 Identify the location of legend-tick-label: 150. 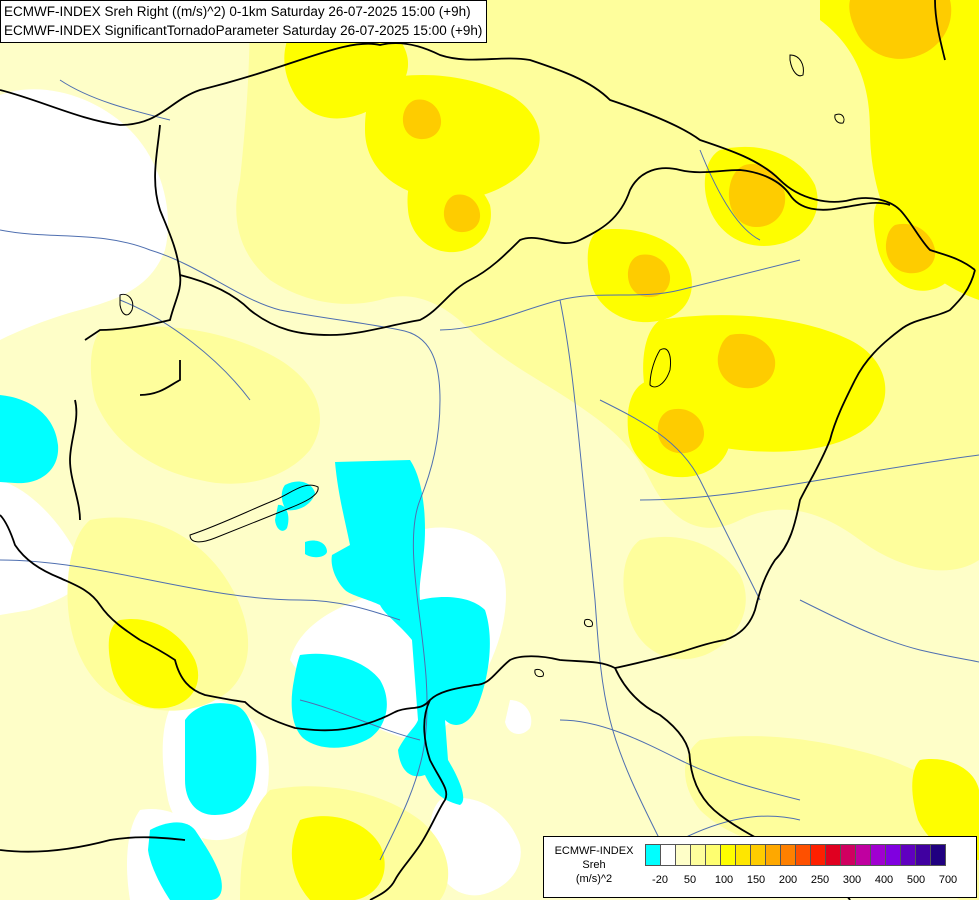
(756, 880).